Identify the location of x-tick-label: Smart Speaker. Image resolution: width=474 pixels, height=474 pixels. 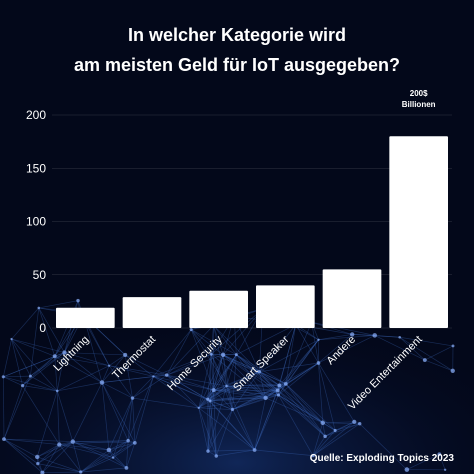
(261, 363).